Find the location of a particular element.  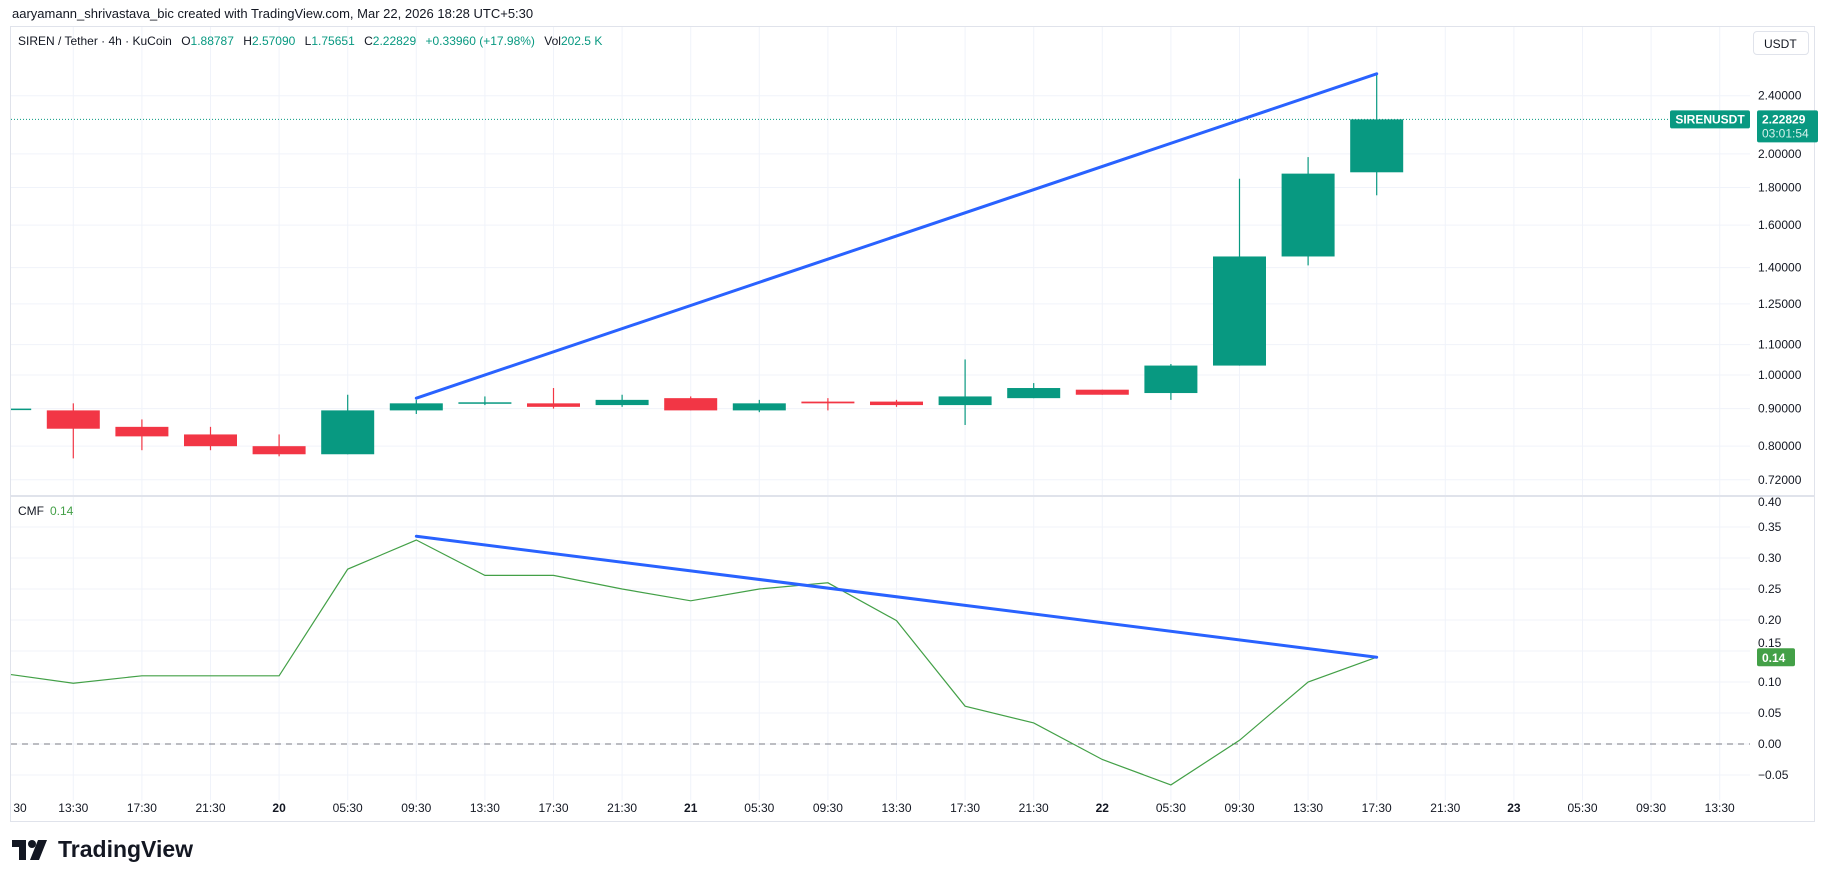

price-axis-label: 1.25000 is located at coordinates (1780, 304).